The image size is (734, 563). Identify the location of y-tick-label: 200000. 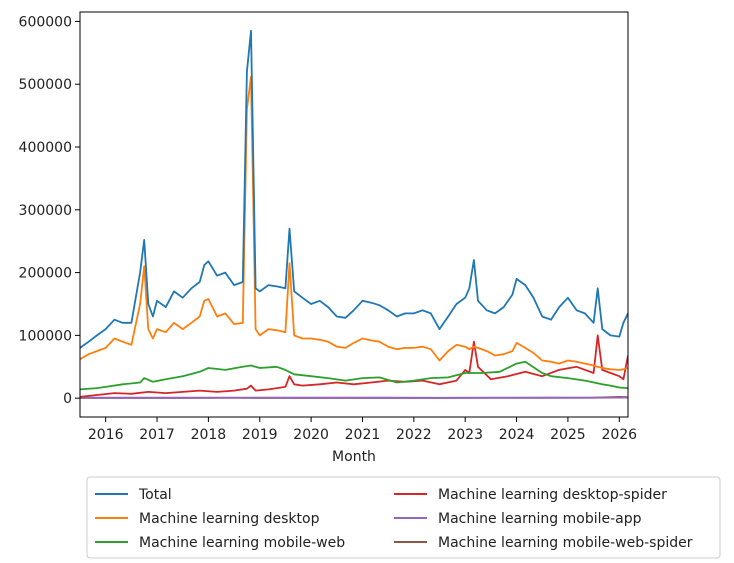
(45, 274).